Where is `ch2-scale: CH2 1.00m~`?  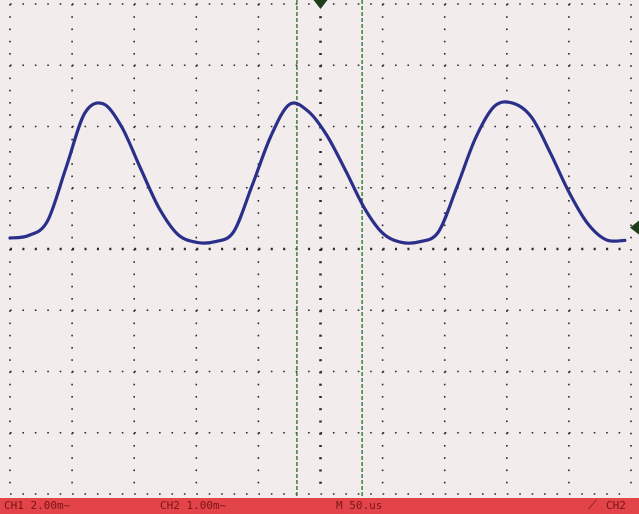 ch2-scale: CH2 1.00m~ is located at coordinates (193, 505).